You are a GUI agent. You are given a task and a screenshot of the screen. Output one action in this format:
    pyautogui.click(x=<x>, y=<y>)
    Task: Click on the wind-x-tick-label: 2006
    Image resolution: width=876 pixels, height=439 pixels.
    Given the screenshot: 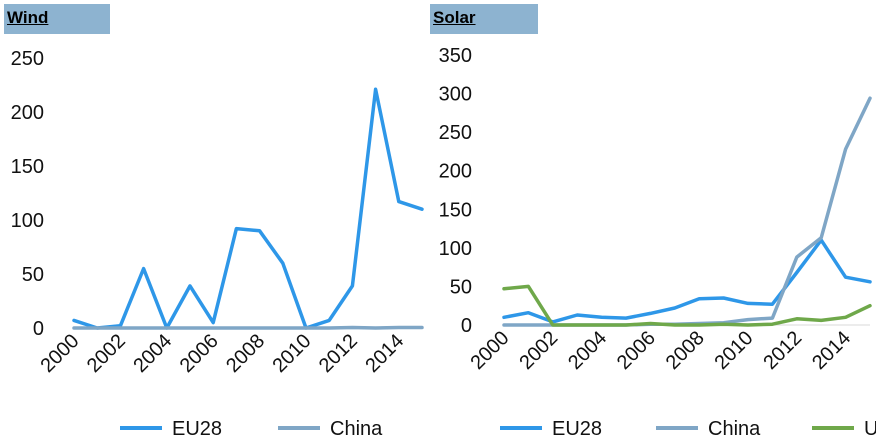 What is the action you would take?
    pyautogui.click(x=199, y=353)
    